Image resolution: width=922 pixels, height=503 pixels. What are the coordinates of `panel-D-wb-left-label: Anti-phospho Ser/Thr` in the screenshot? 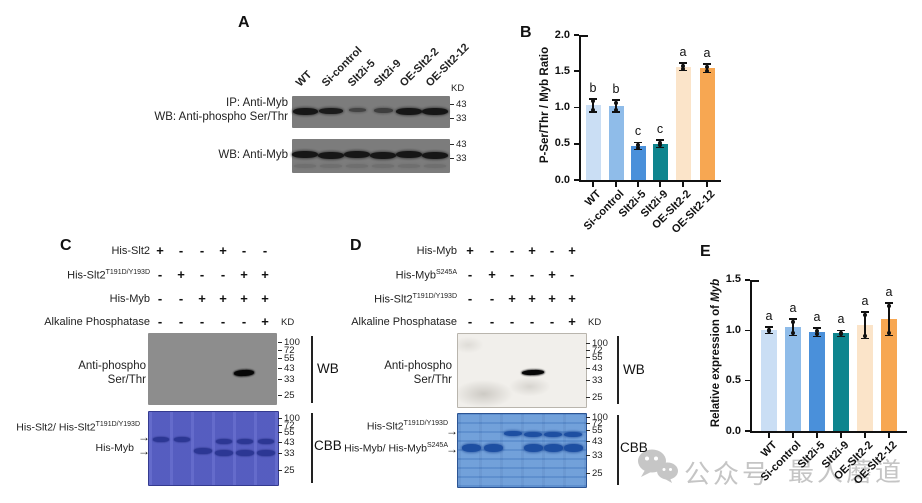 It's located at (399, 373).